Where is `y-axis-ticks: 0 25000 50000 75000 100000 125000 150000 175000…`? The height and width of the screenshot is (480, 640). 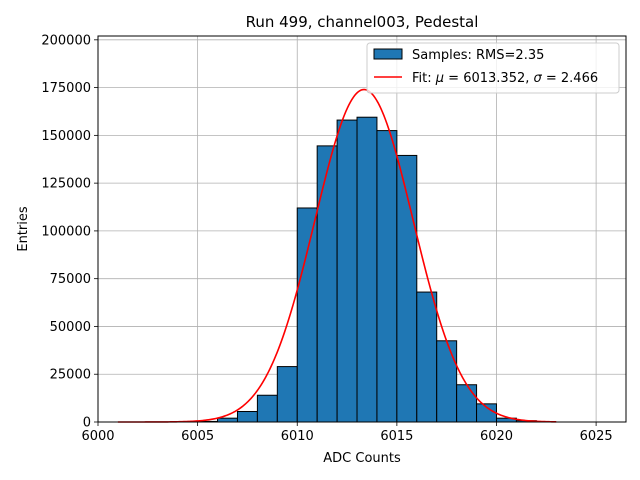 y-axis-ticks: 0 25000 50000 75000 100000 125000 150000 175000… is located at coordinates (69, 232).